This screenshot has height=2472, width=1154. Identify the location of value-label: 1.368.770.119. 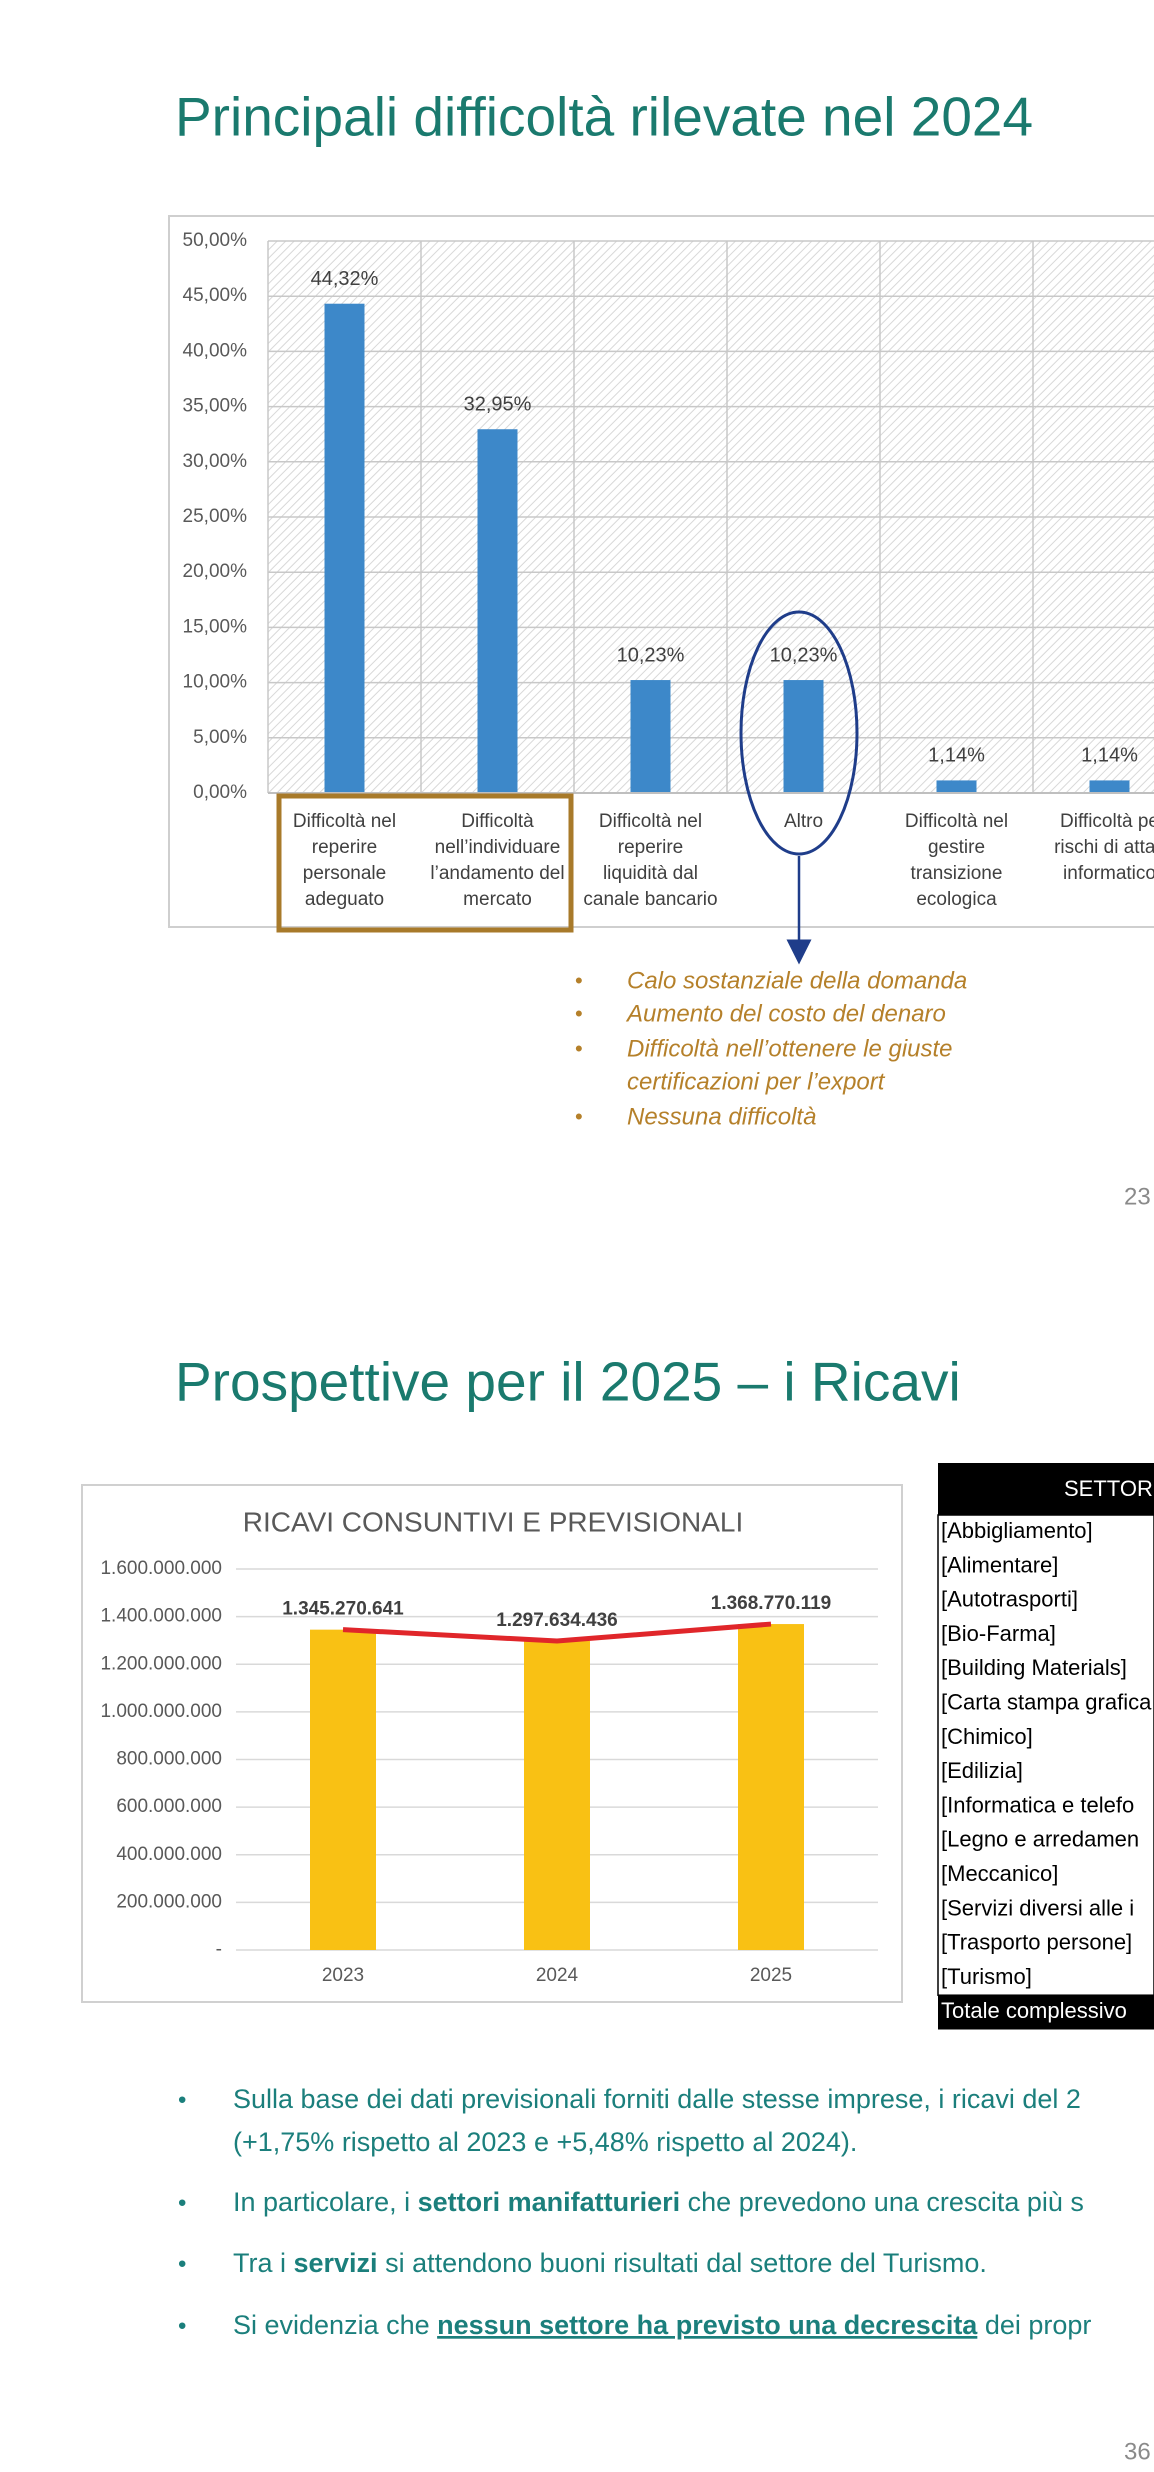
(771, 1603).